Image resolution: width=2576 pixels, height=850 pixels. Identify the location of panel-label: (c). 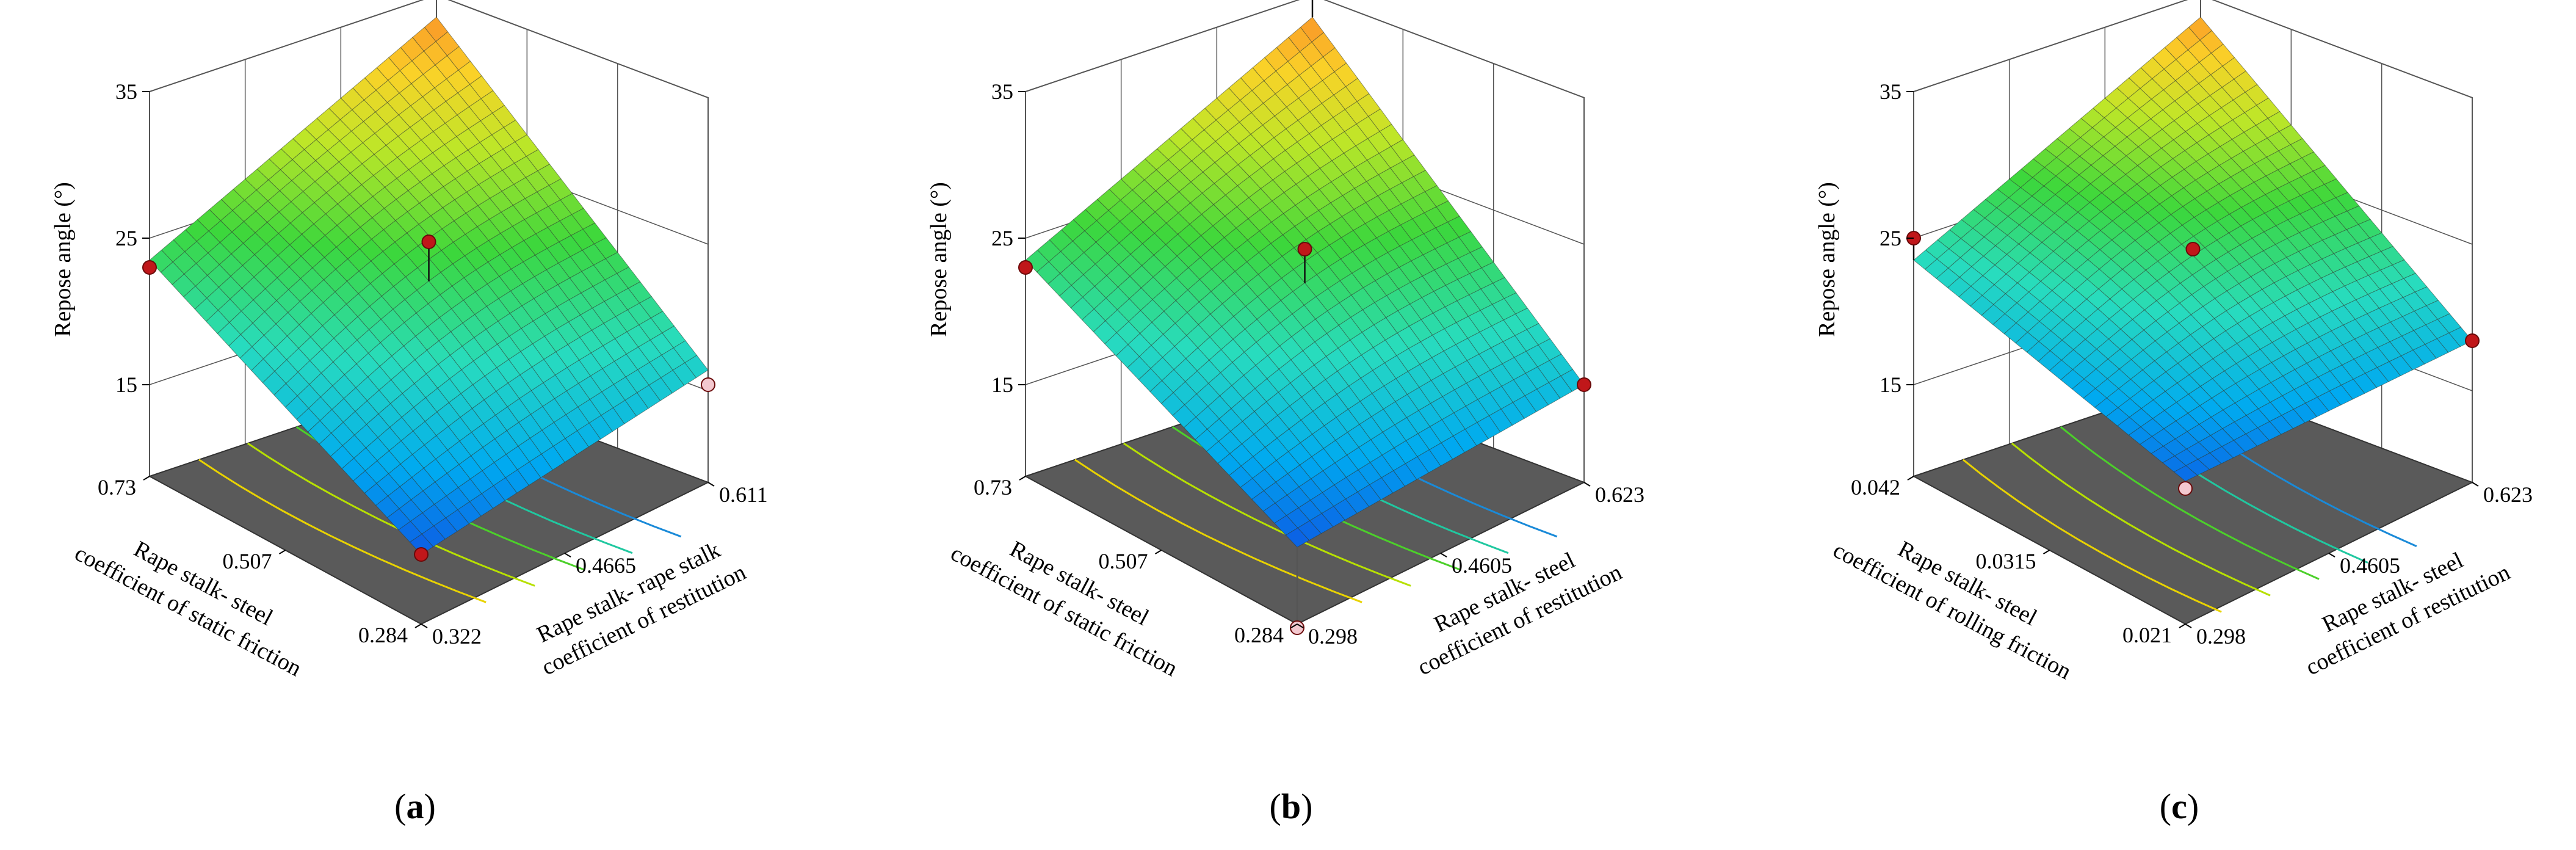
(2179, 806).